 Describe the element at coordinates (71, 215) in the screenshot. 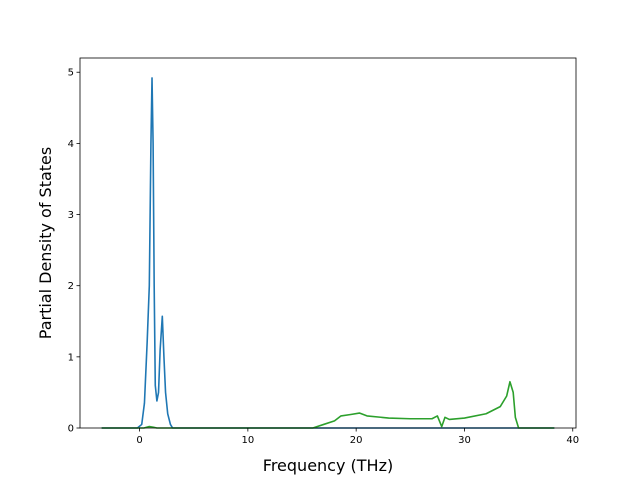

I see `y-tick-label: 3` at that location.